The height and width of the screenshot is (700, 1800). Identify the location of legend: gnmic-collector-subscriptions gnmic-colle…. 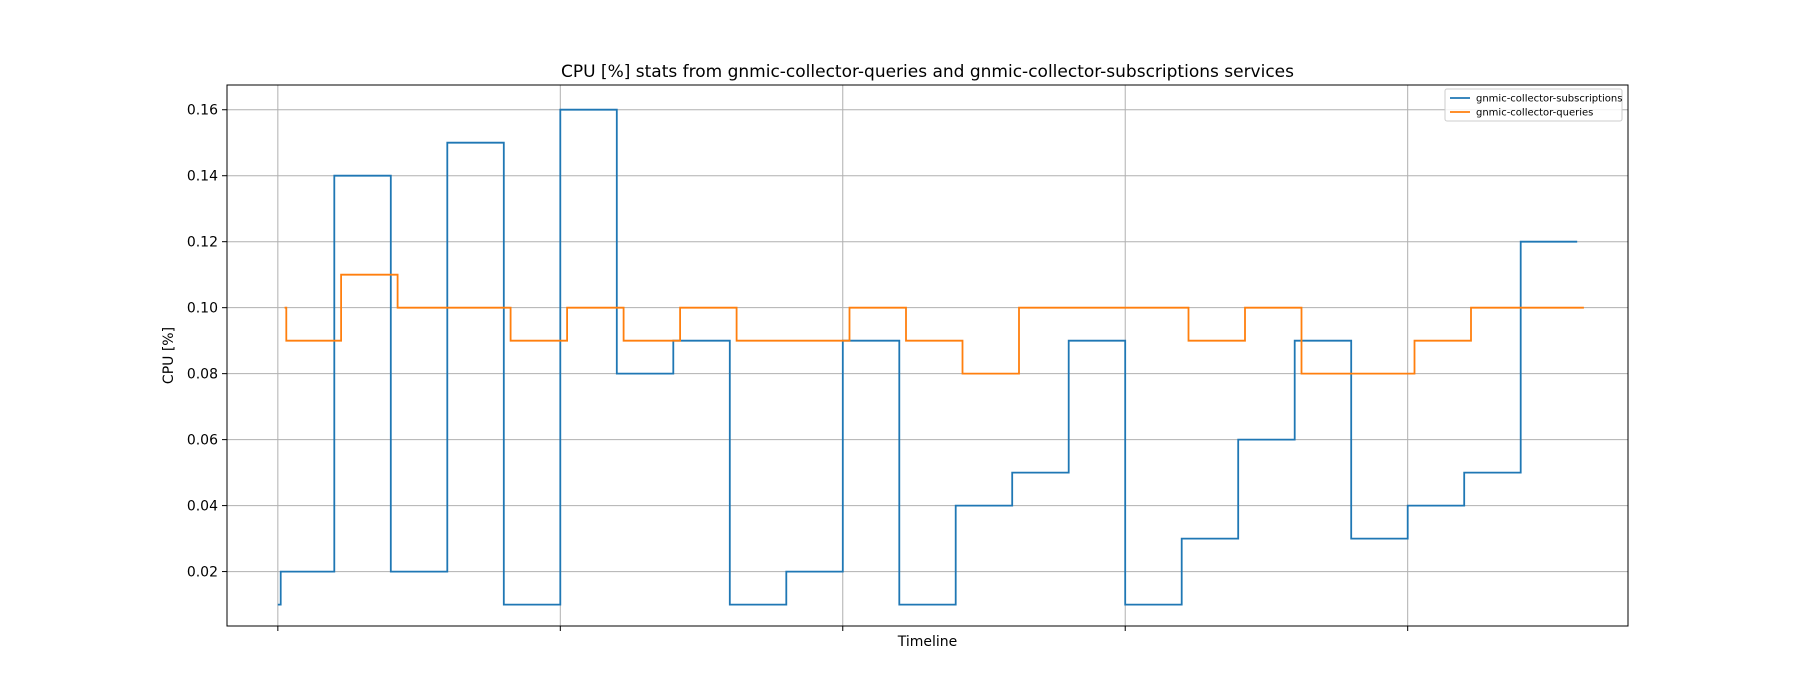
(1533, 105).